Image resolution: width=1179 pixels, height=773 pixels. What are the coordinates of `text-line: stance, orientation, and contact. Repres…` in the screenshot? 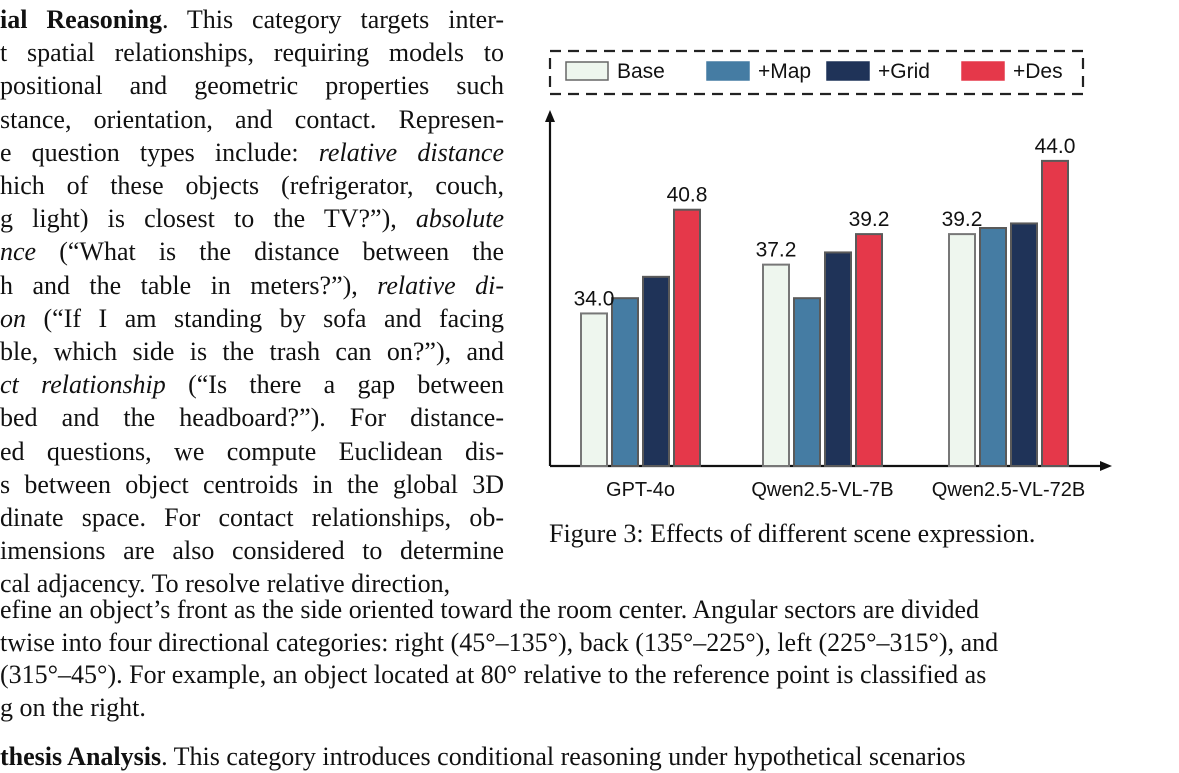 It's located at (252, 120).